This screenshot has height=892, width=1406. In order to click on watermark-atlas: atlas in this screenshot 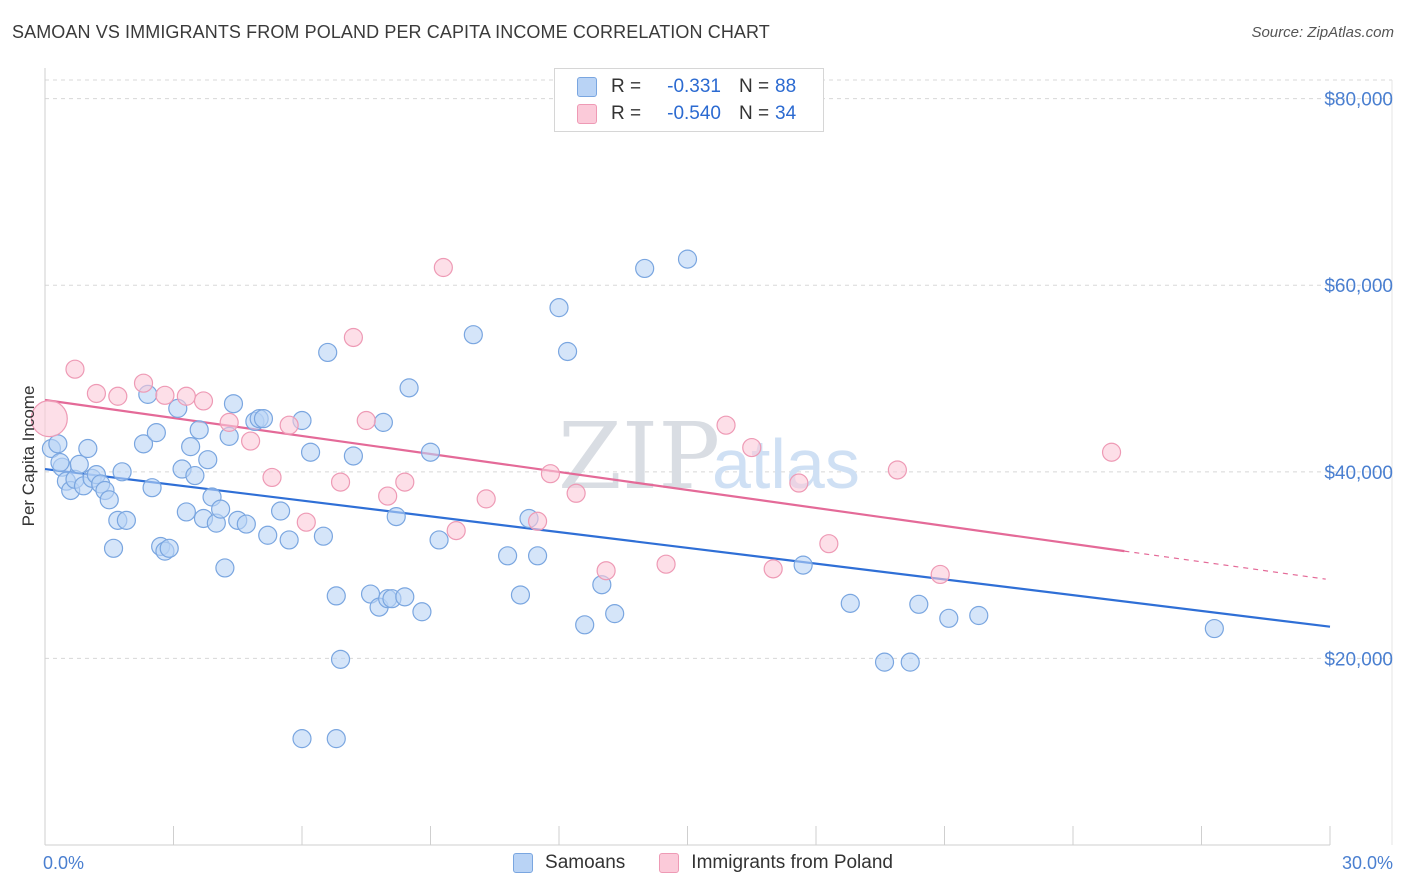, I will do `click(786, 464)`.